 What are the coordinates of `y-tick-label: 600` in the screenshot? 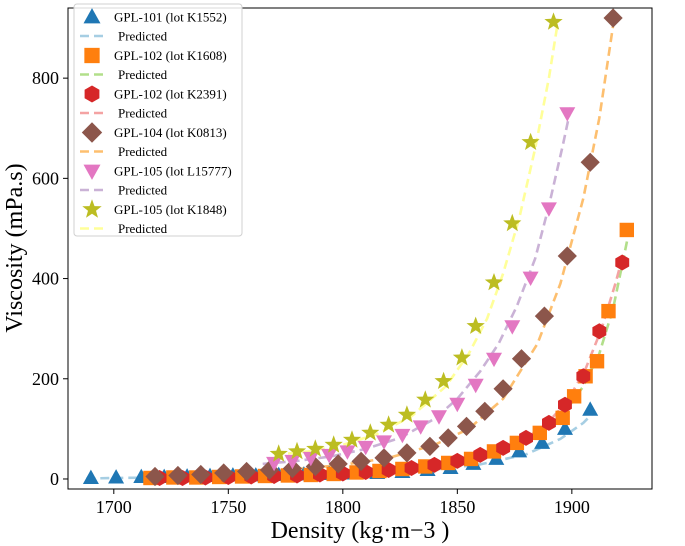 It's located at (45, 178).